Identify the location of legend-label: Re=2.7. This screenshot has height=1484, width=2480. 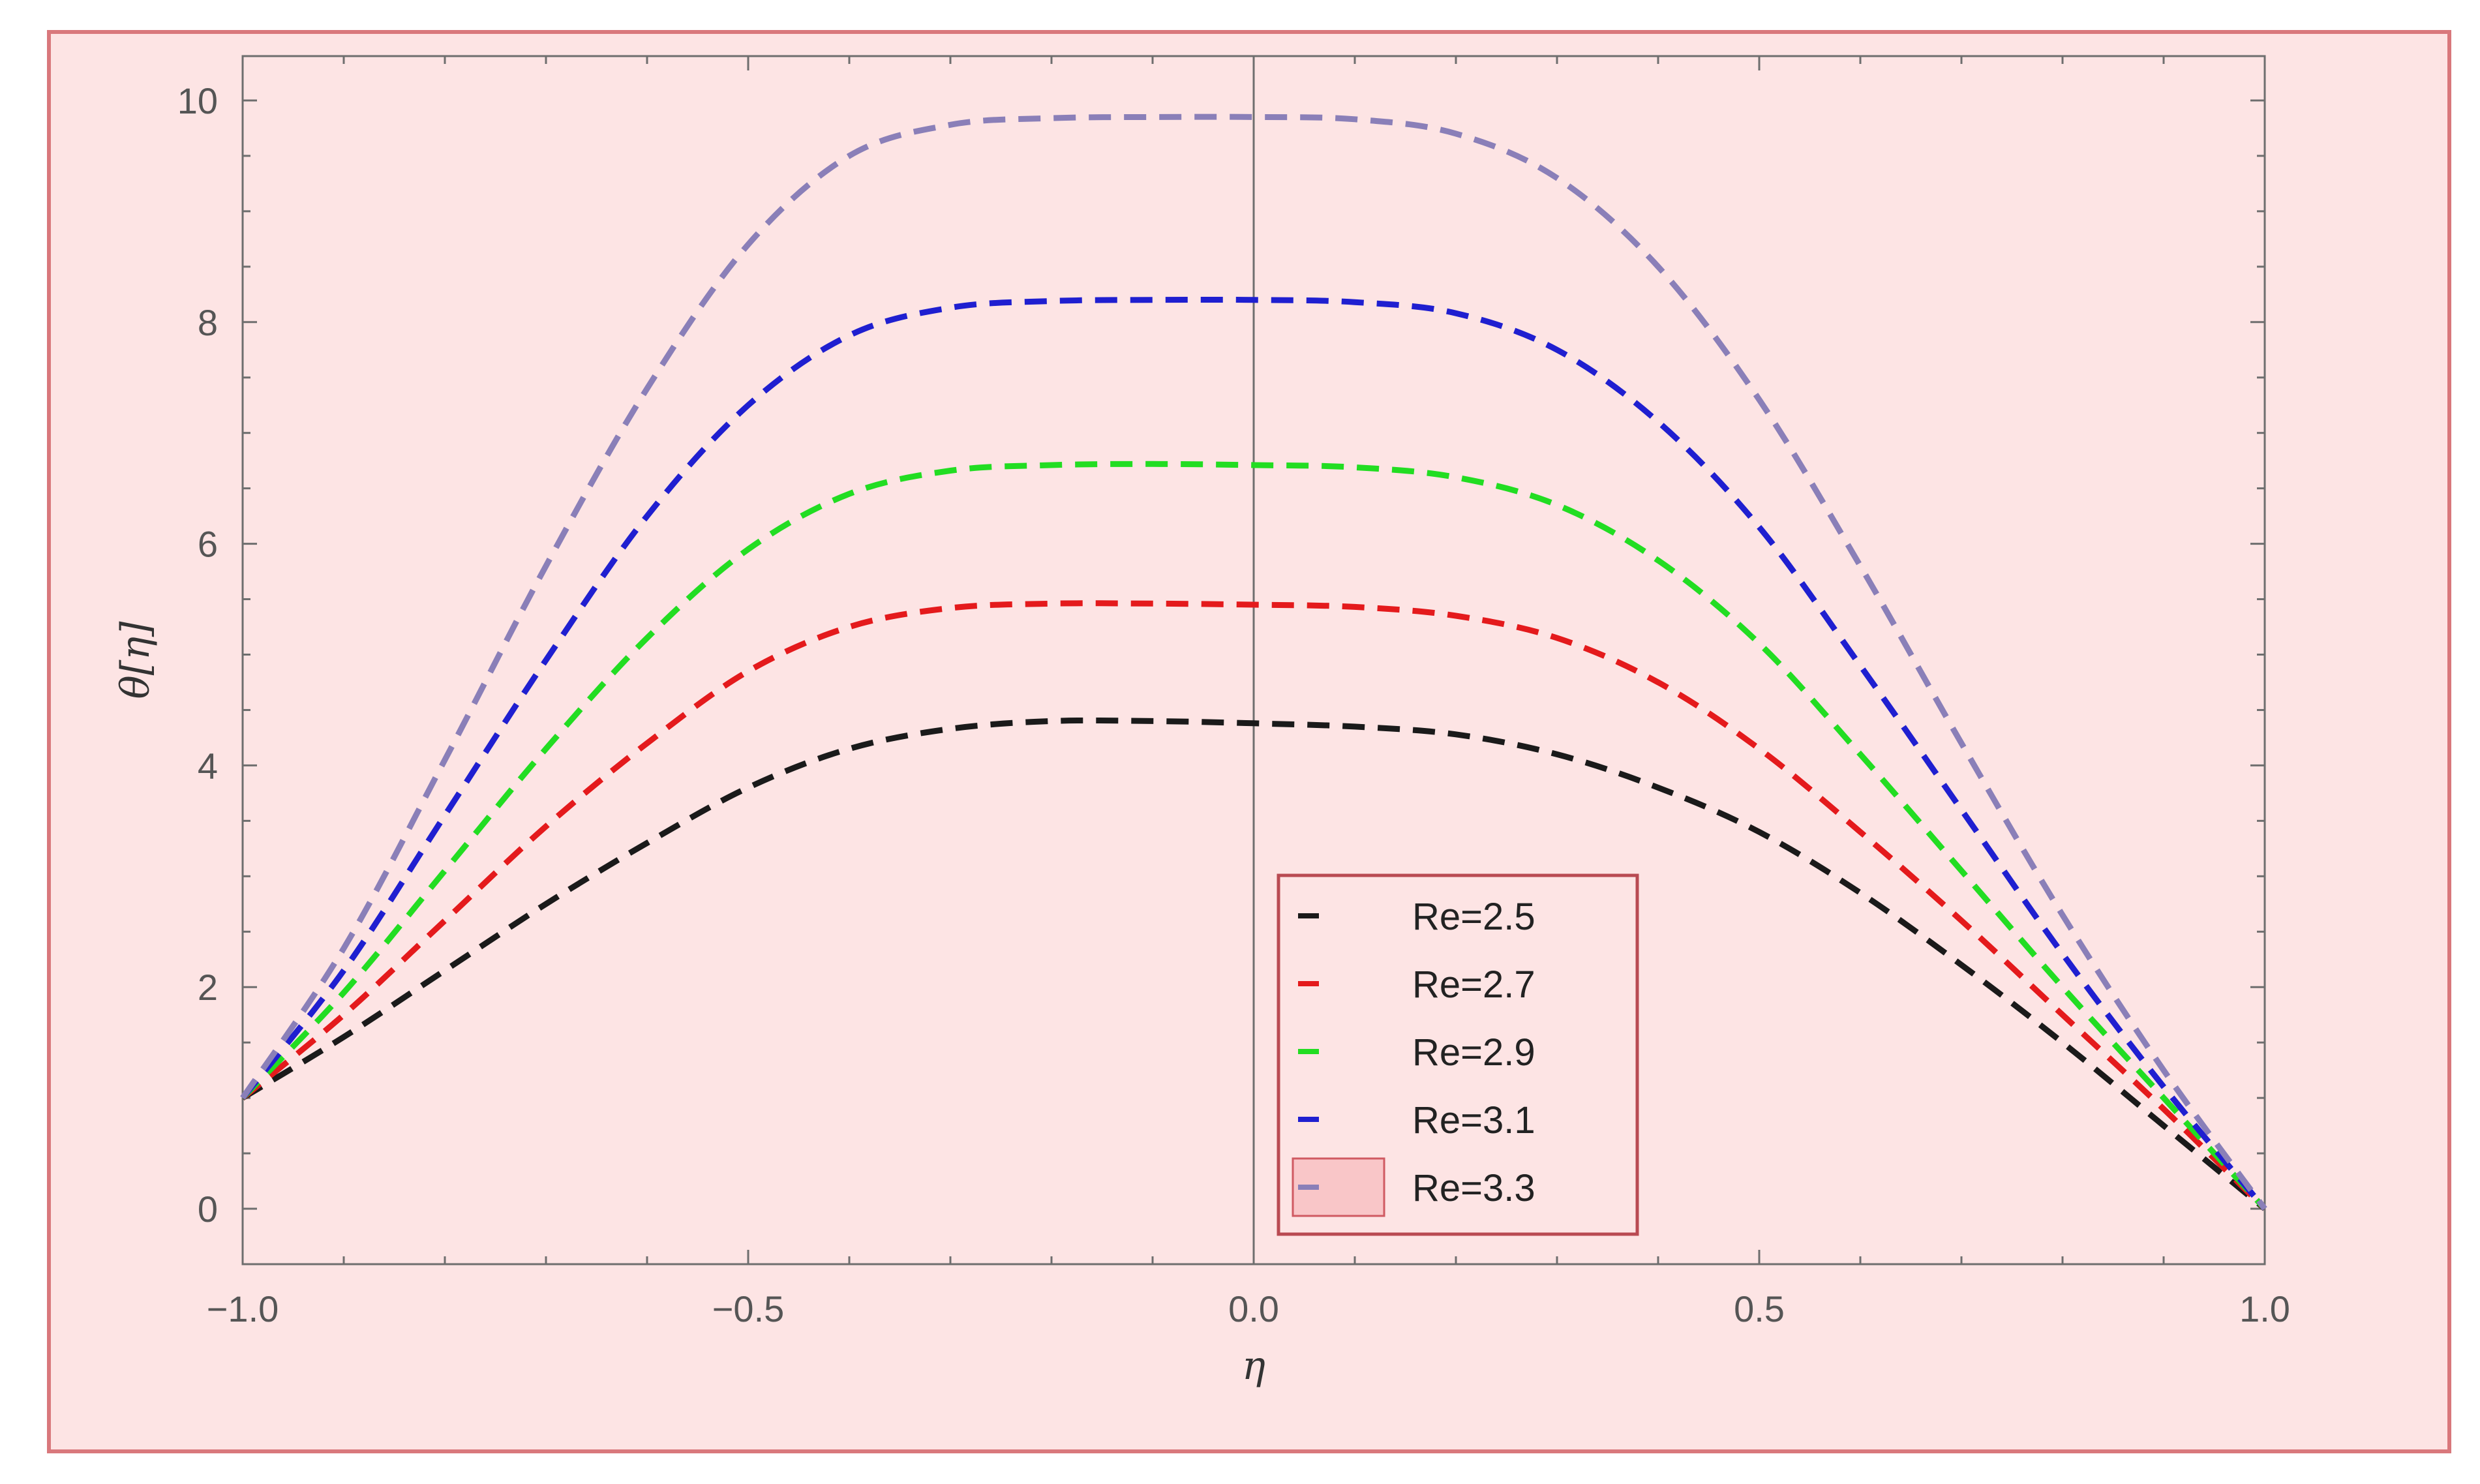
(1473, 984).